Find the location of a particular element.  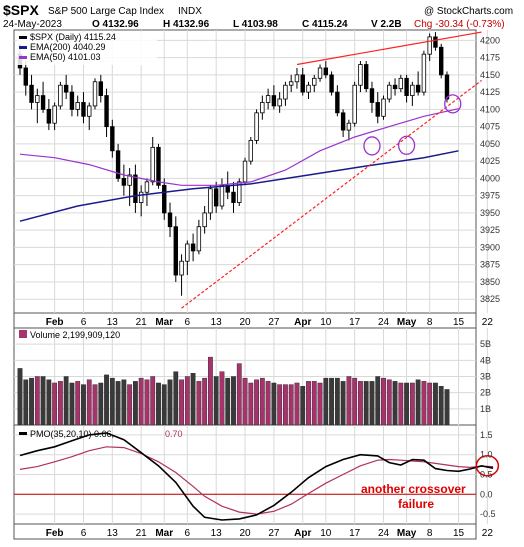

price-xtick-label: May is located at coordinates (407, 322).